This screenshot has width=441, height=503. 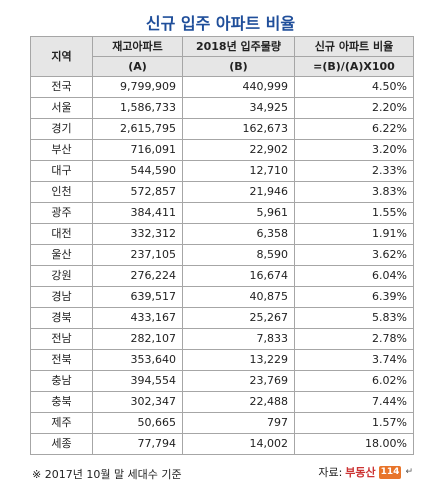 I want to click on supply-cell: 16,674, so click(x=238, y=276).